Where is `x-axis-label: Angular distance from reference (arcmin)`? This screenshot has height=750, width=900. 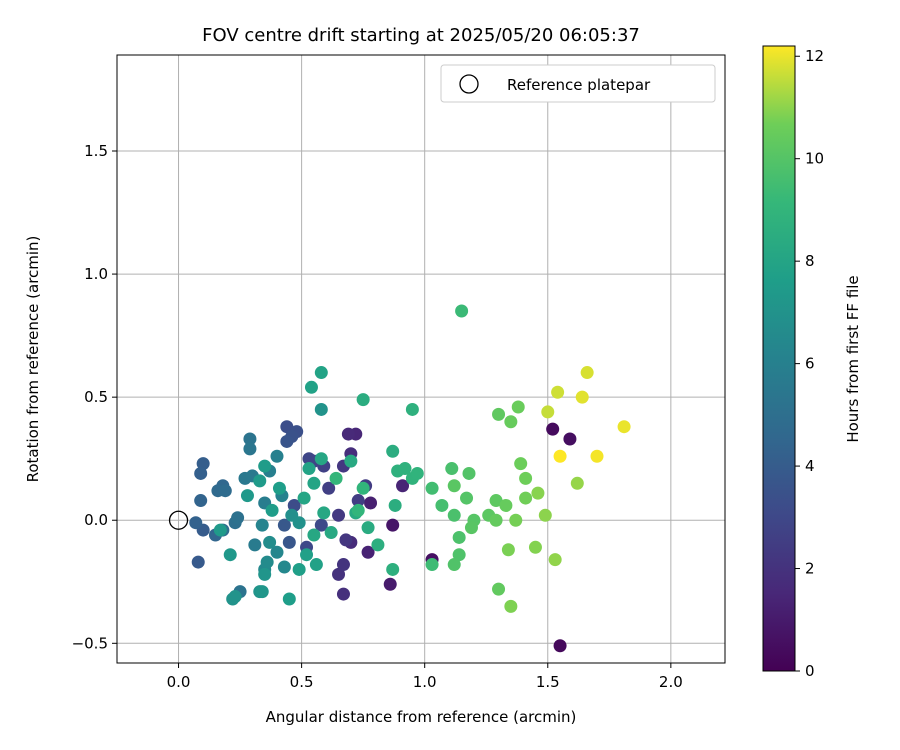
x-axis-label: Angular distance from reference (arcmin) is located at coordinates (421, 717).